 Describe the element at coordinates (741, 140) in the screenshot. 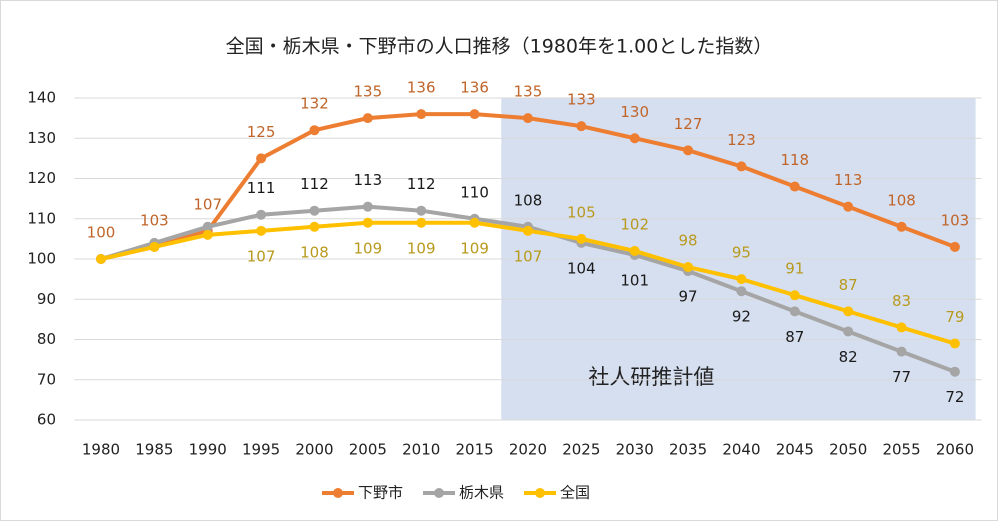

I see `data-label: 123` at that location.